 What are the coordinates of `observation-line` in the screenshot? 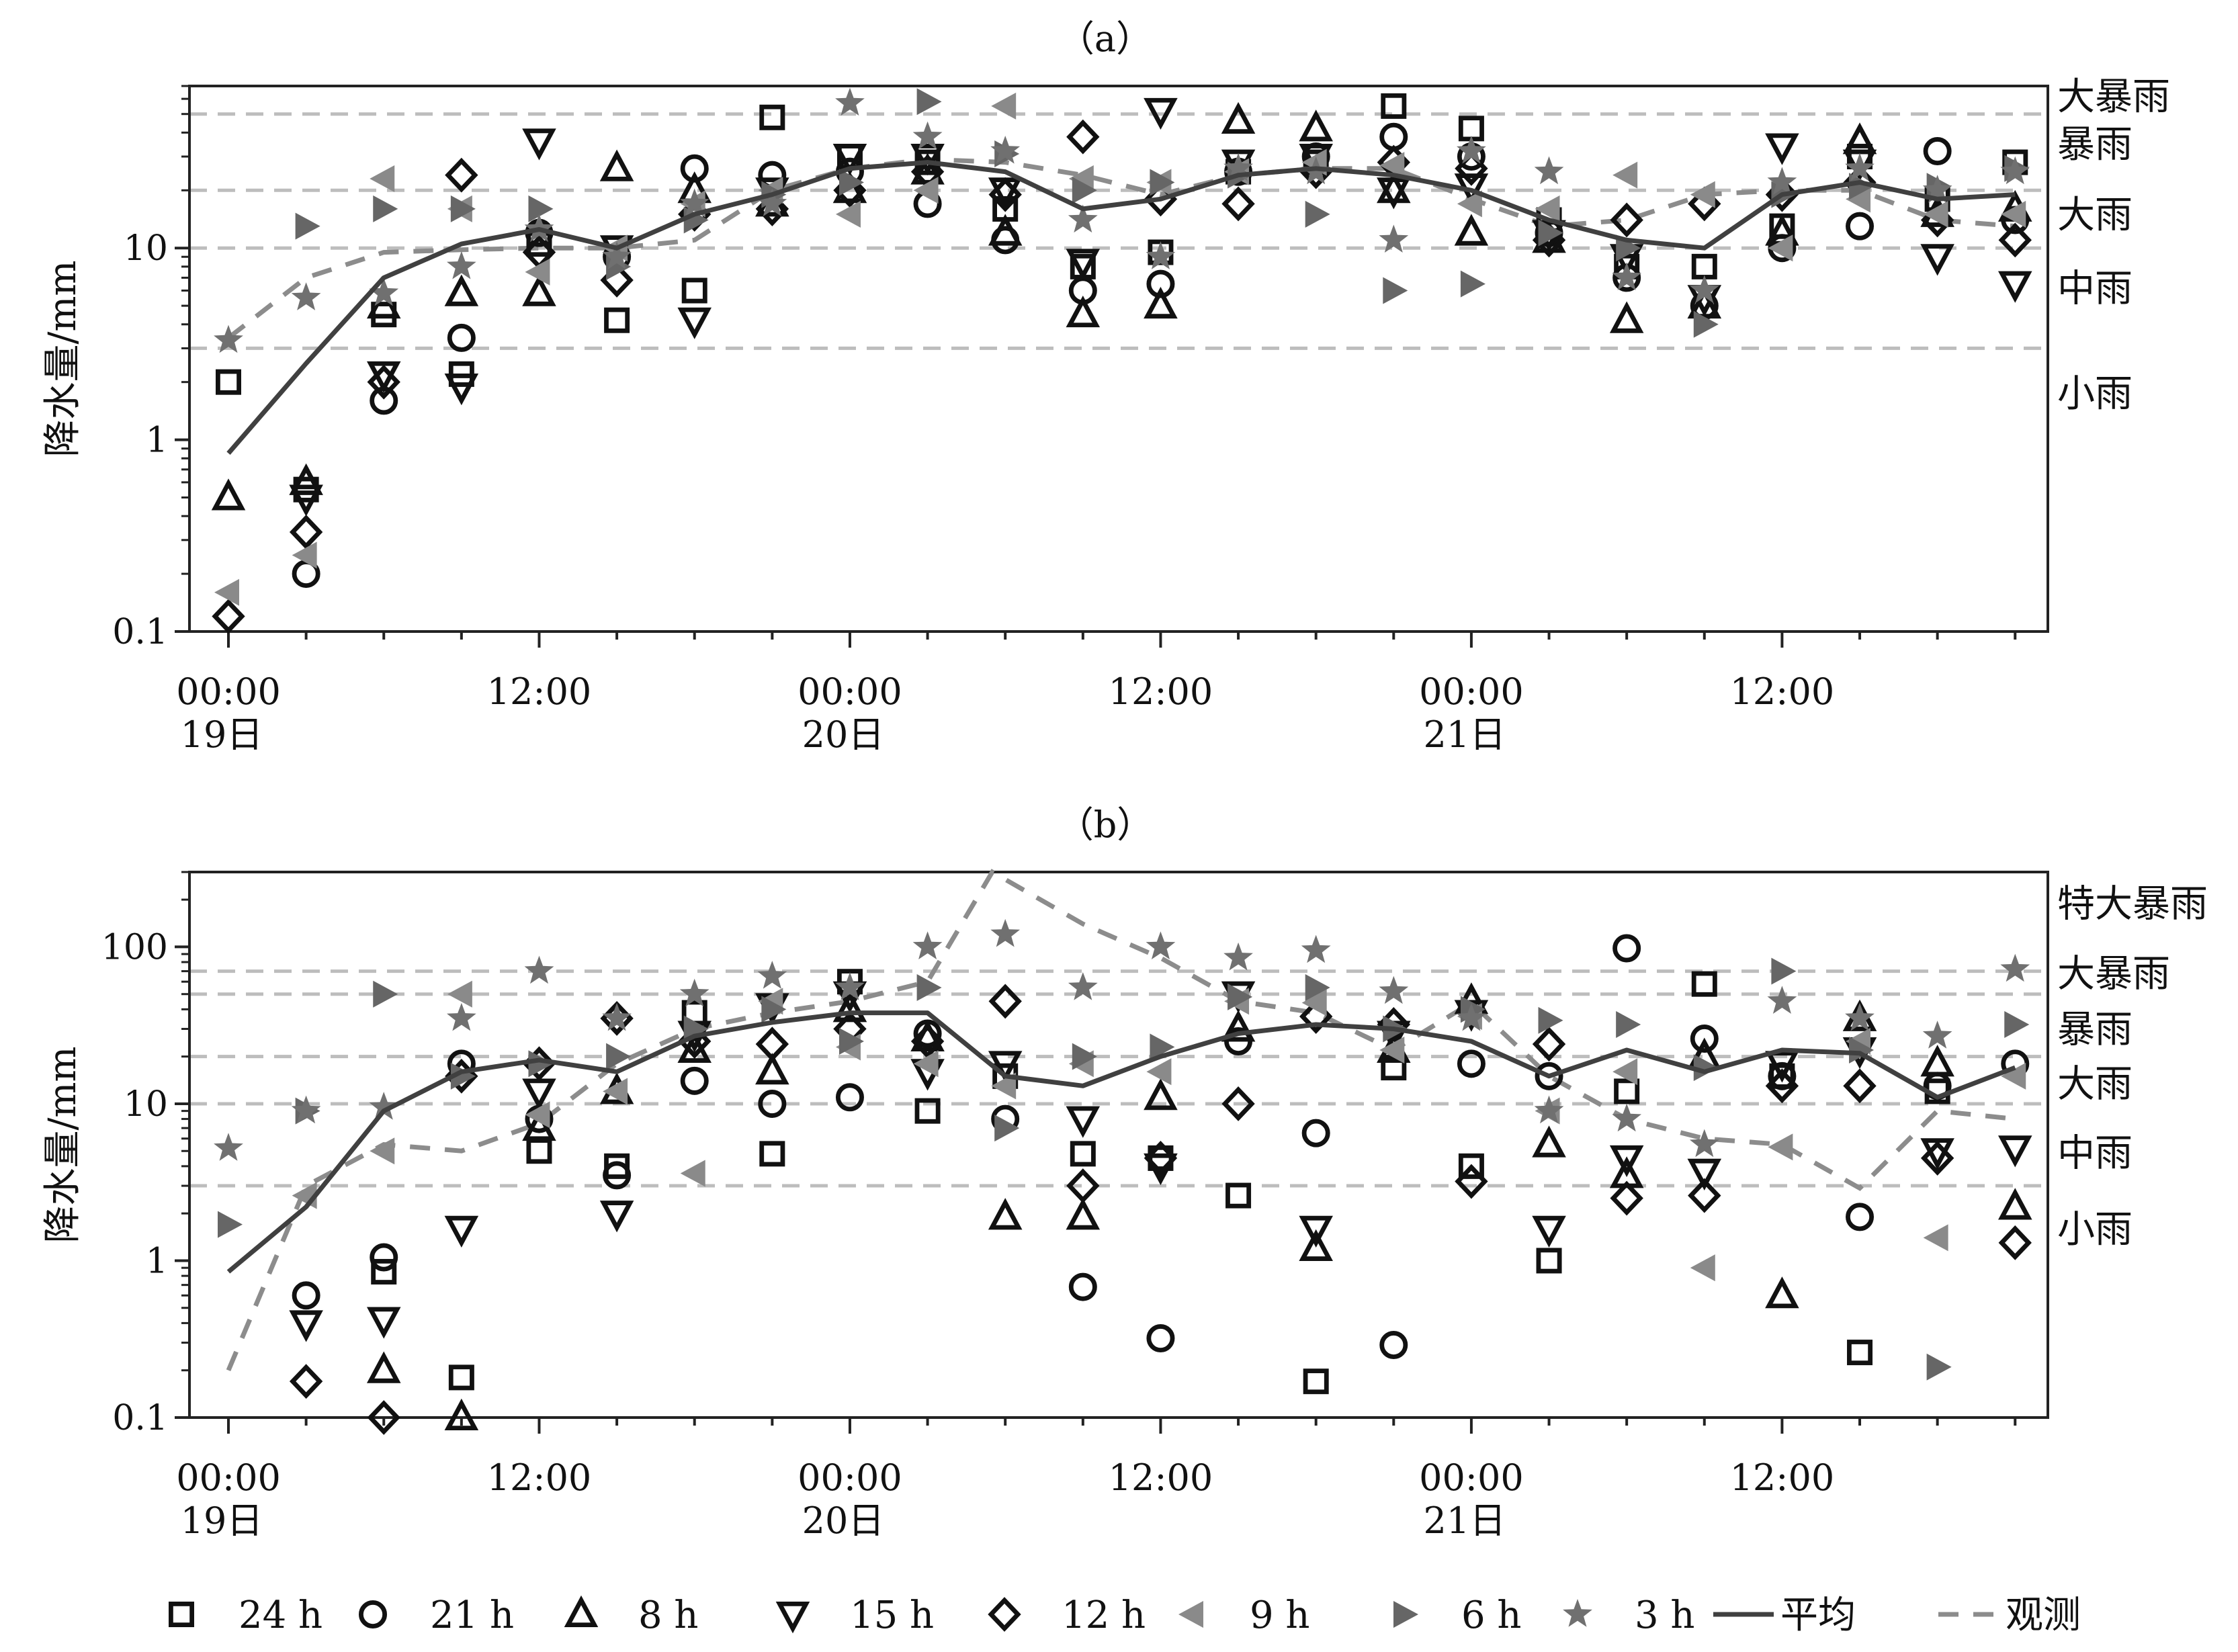 It's located at (1121, 248).